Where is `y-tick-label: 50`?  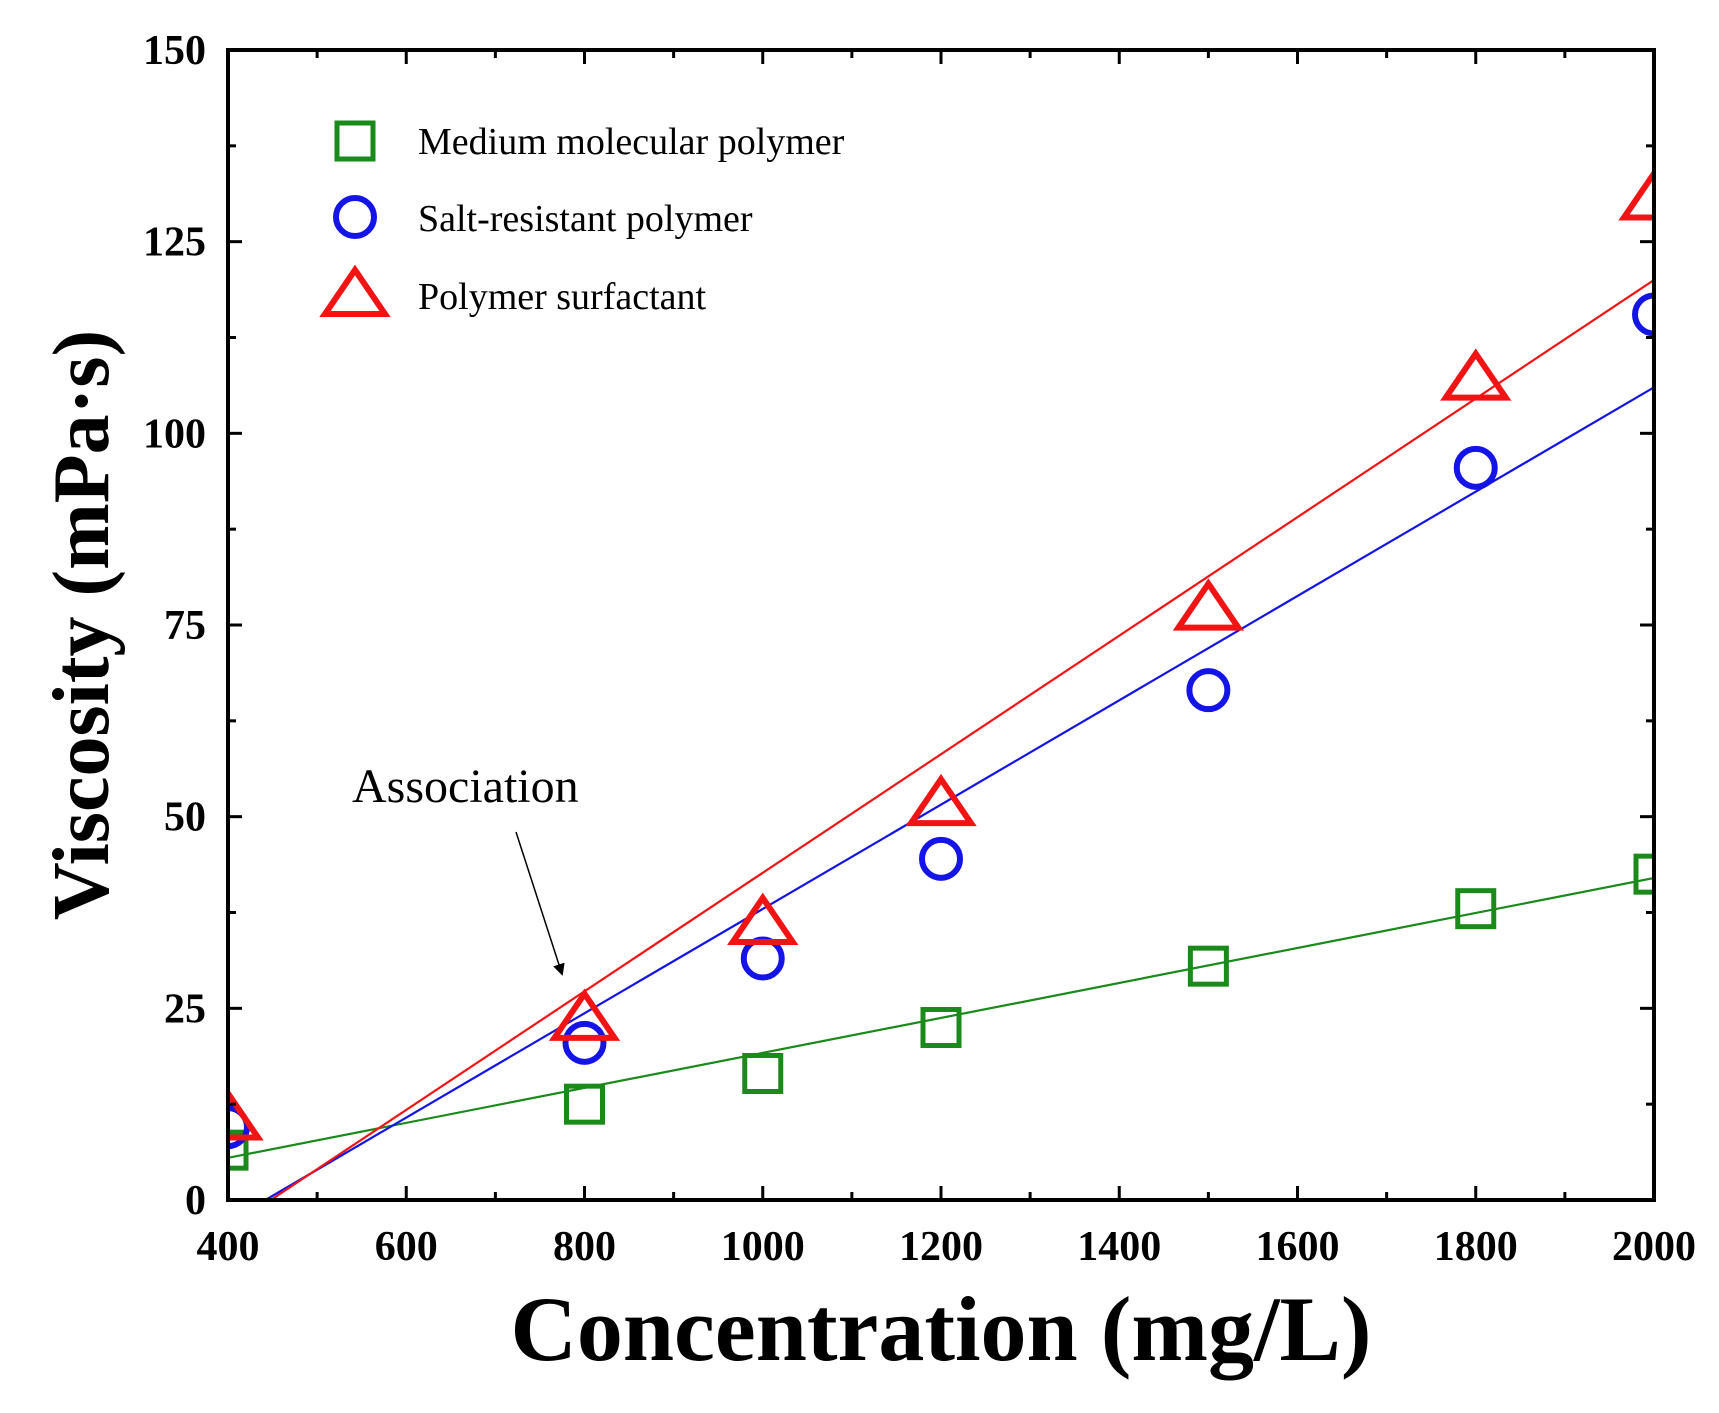 y-tick-label: 50 is located at coordinates (185, 818).